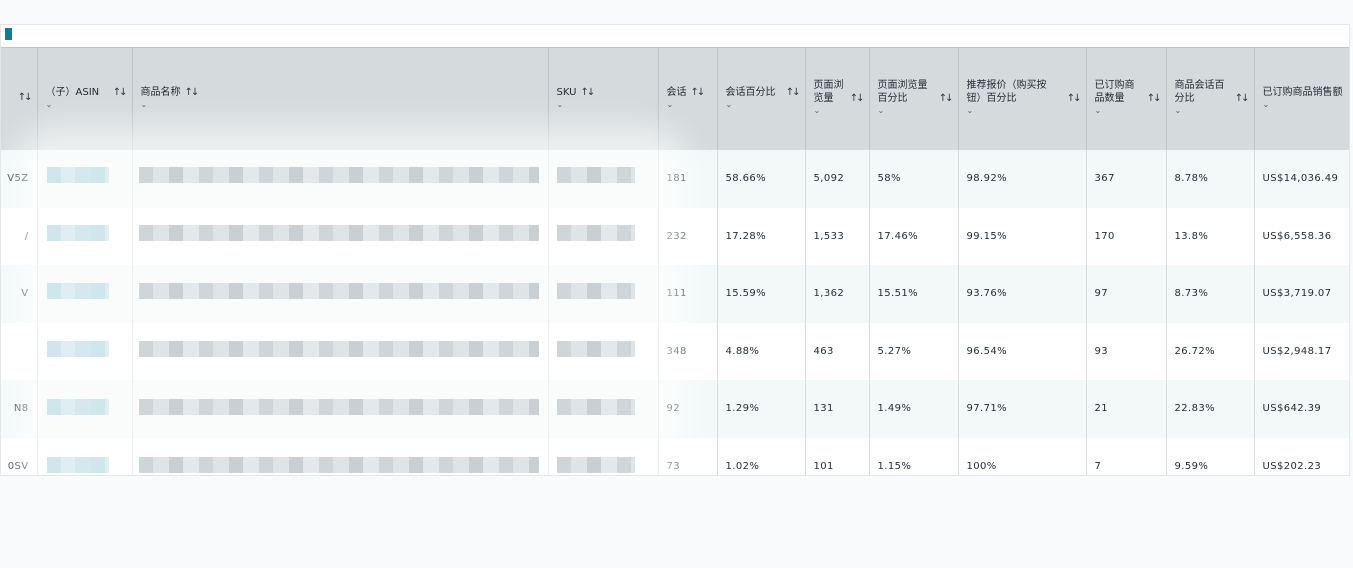 The height and width of the screenshot is (568, 1353). What do you see at coordinates (1126, 456) in the screenshot?
I see `units-ordered-cell: 7` at bounding box center [1126, 456].